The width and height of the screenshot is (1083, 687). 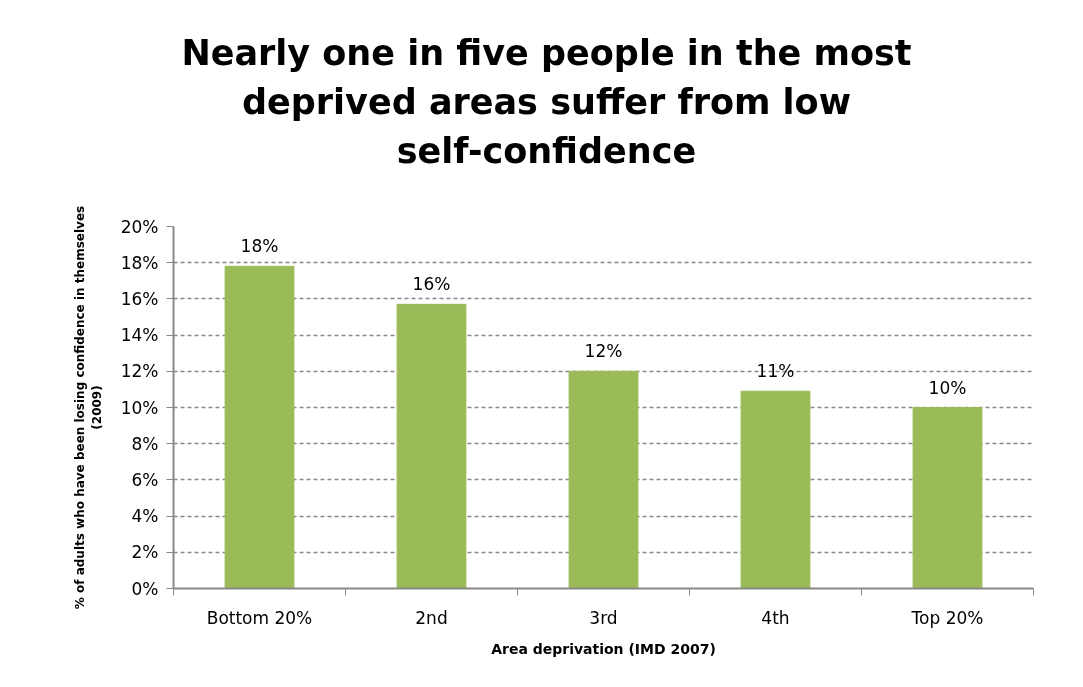 What do you see at coordinates (145, 588) in the screenshot?
I see `y-tick-label: 0%` at bounding box center [145, 588].